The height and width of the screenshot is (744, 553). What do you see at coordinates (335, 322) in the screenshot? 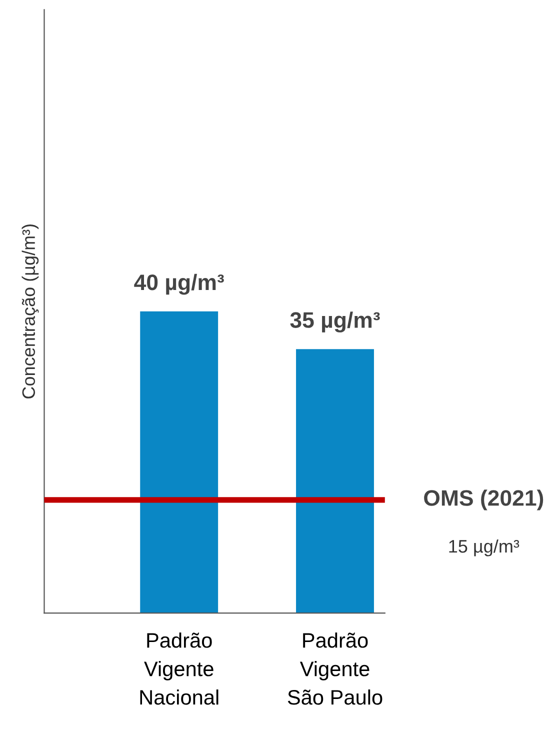
I see `data-label: 35 µg/m³` at bounding box center [335, 322].